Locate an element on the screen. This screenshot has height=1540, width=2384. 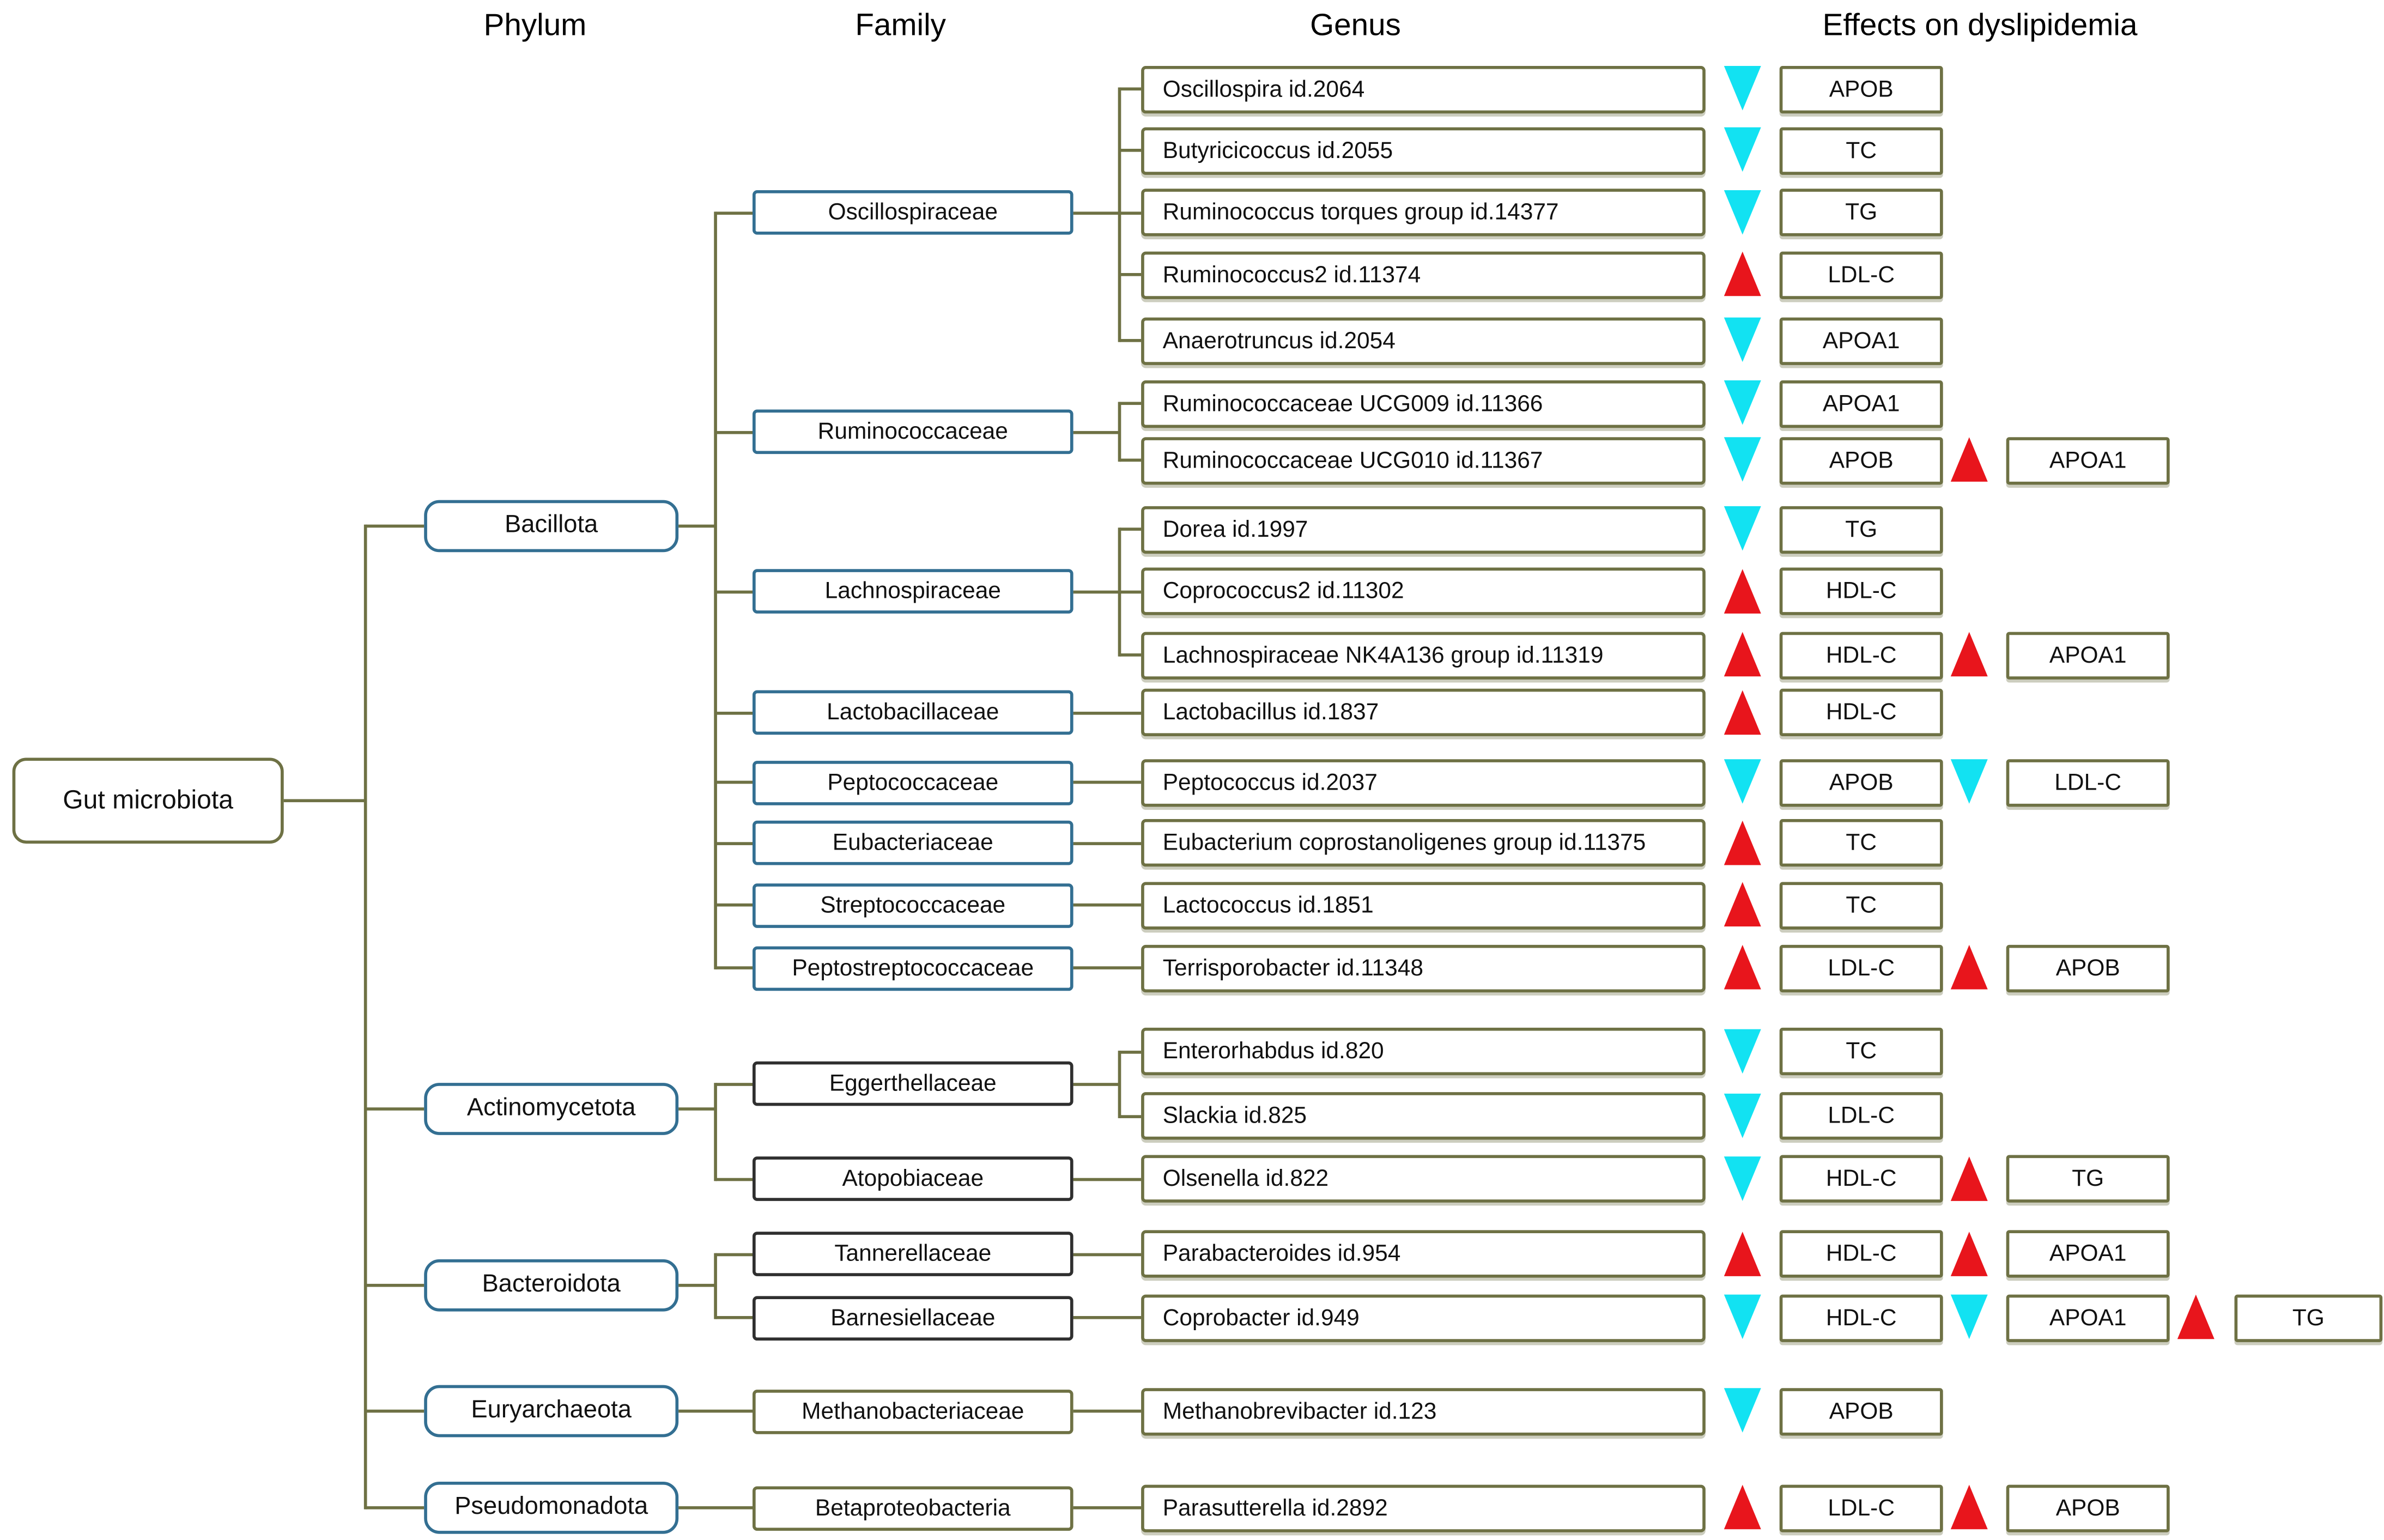
genus-box-butyricicoccus-id-2055: Butyricicoccus id.2055 is located at coordinates (1423, 150).